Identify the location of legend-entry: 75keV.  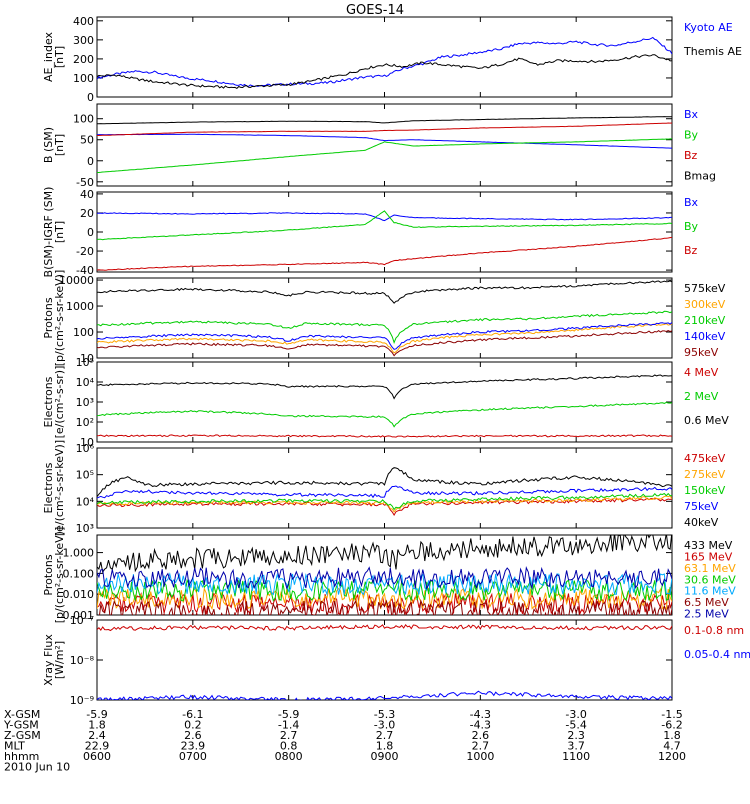
(701, 506).